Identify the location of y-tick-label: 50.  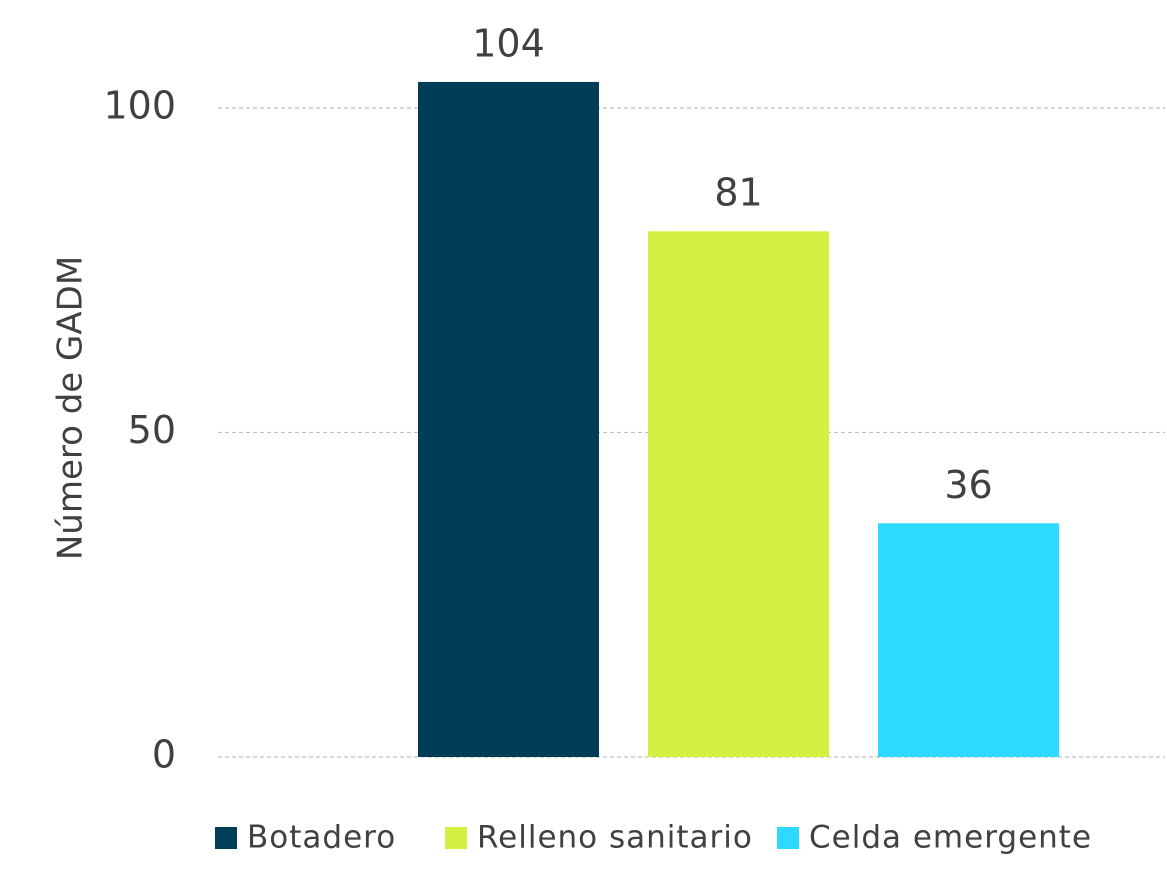
(152, 430).